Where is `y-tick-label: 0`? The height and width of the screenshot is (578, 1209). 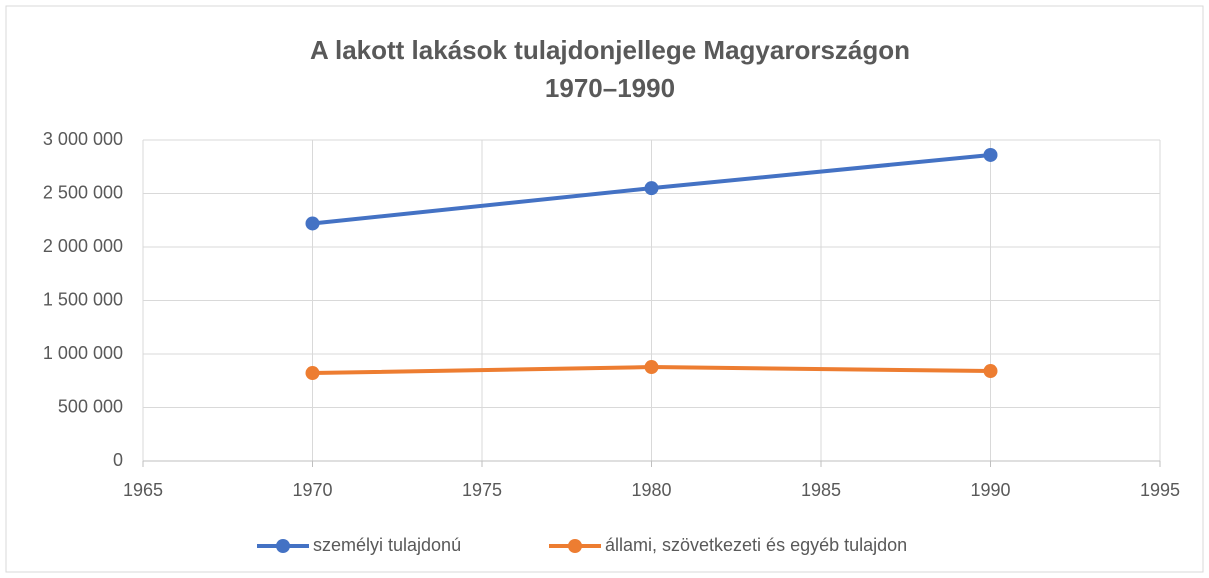 y-tick-label: 0 is located at coordinates (118, 460).